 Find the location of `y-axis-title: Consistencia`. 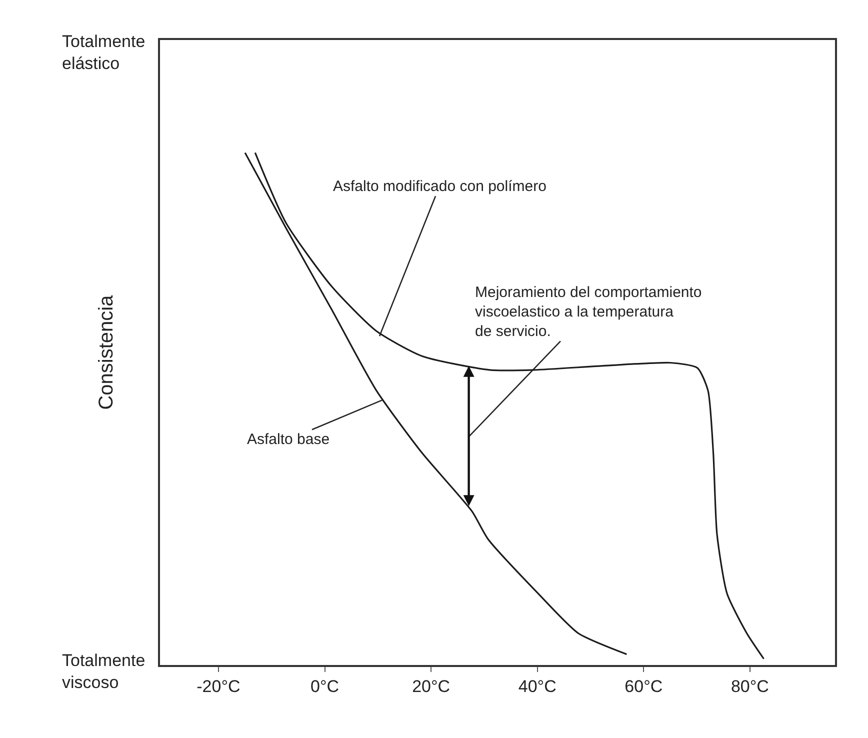

y-axis-title: Consistencia is located at coordinates (106, 352).